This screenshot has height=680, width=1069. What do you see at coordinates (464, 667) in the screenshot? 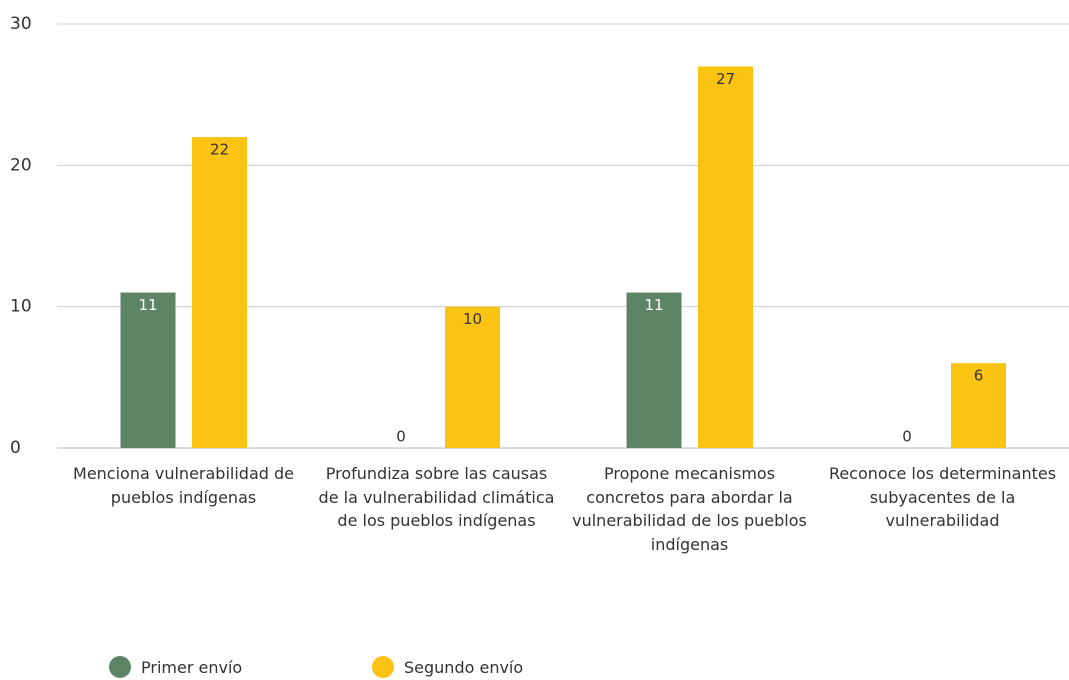
I see `legend-label: Segundo envío` at bounding box center [464, 667].